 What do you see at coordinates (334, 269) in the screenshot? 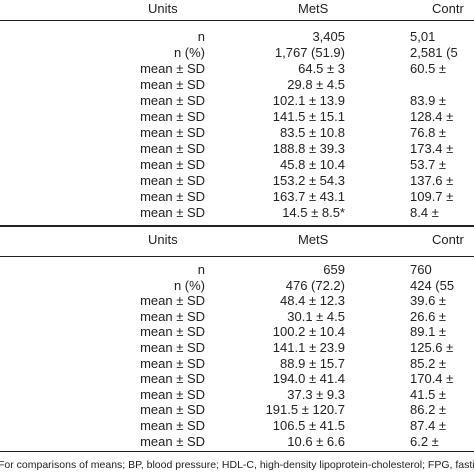
I see `table-cell: 659` at bounding box center [334, 269].